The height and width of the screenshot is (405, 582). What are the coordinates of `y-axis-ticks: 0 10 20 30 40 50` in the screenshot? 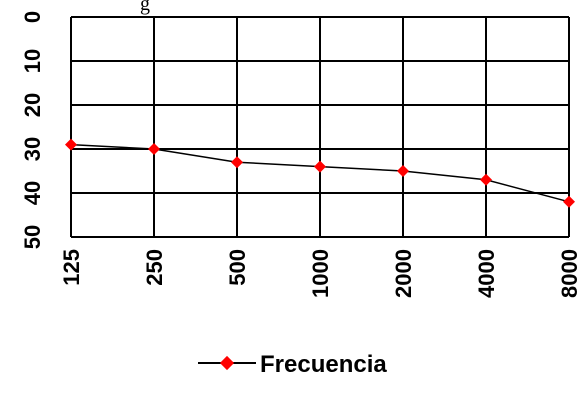 It's located at (32, 130).